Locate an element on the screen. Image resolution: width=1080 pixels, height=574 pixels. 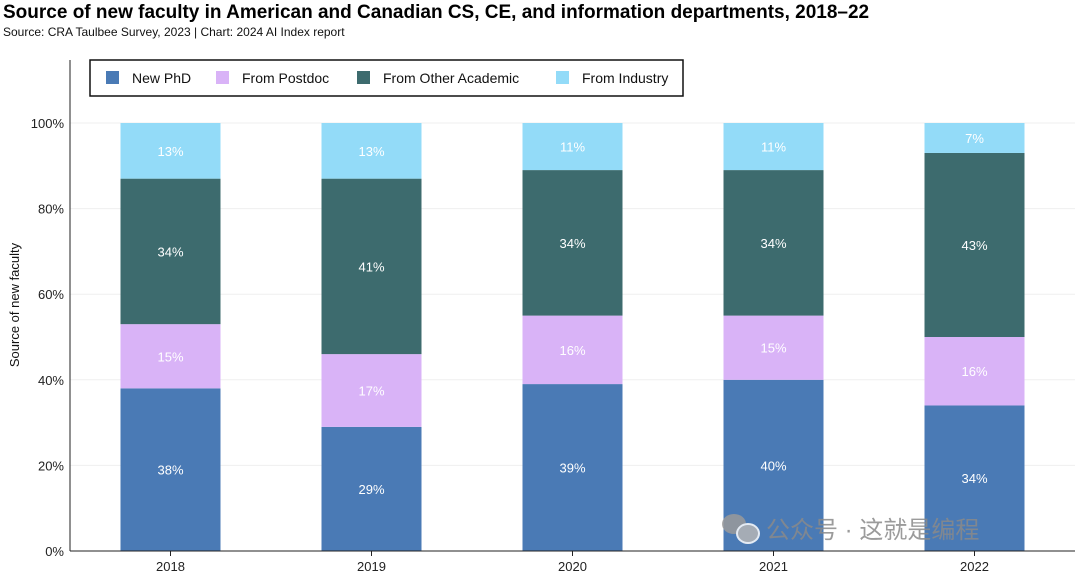
wechat-icon is located at coordinates (741, 528).